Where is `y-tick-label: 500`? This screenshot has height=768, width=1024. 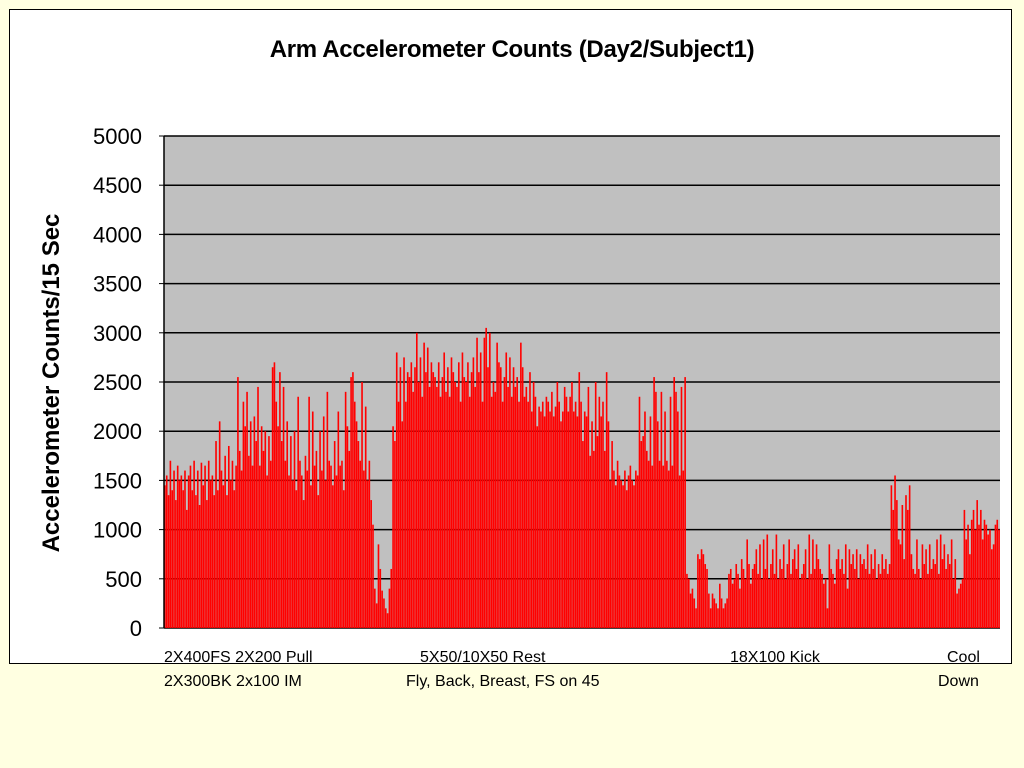
y-tick-label: 500 is located at coordinates (123, 579).